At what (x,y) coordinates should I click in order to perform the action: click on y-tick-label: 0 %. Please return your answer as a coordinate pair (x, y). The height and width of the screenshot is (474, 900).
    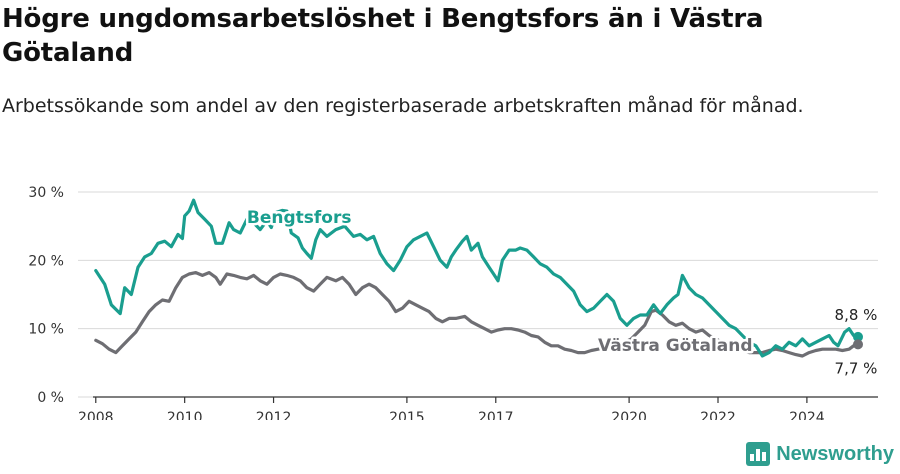
    Looking at the image, I should click on (50, 398).